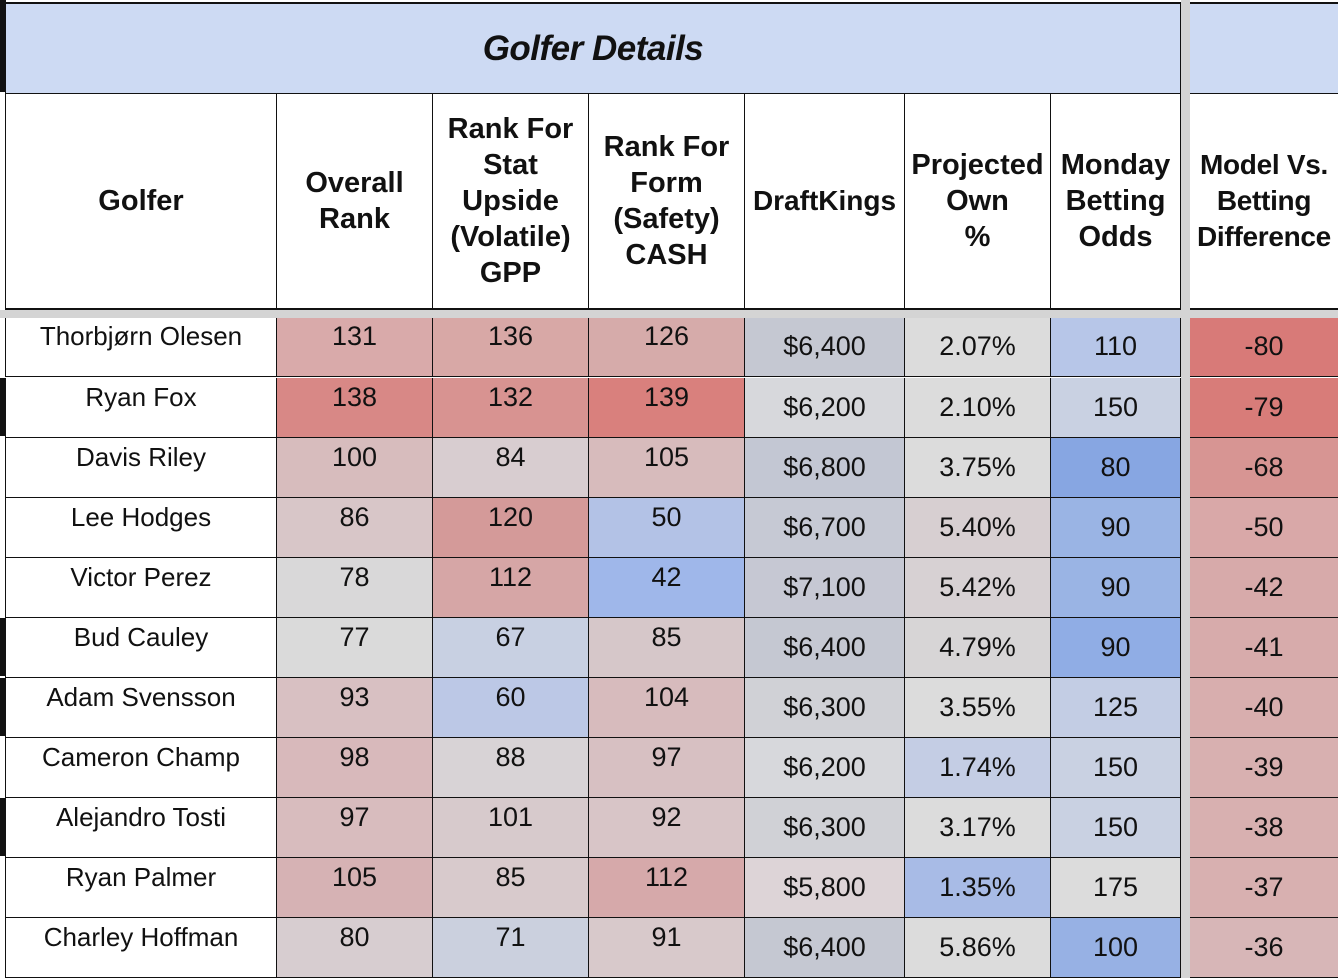 The height and width of the screenshot is (978, 1338). What do you see at coordinates (141, 528) in the screenshot?
I see `golfer-name-cell: Lee Hodges` at bounding box center [141, 528].